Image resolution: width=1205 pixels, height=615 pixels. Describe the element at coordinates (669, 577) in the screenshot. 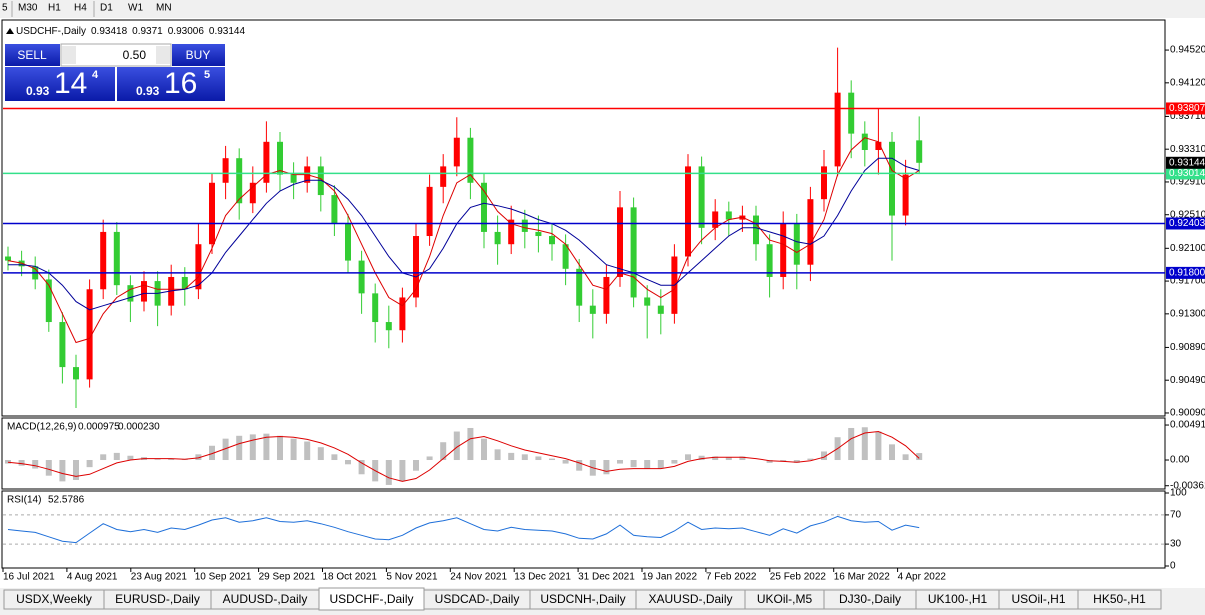

I see `x-tick-label: 19 Jan 2022` at that location.